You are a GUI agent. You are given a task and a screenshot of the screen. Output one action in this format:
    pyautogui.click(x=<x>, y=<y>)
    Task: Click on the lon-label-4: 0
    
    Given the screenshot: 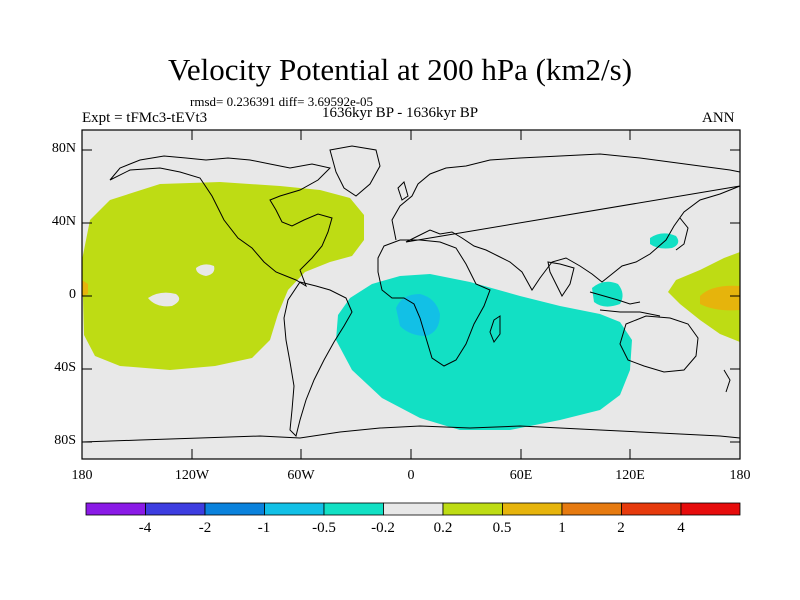 What is the action you would take?
    pyautogui.click(x=411, y=475)
    